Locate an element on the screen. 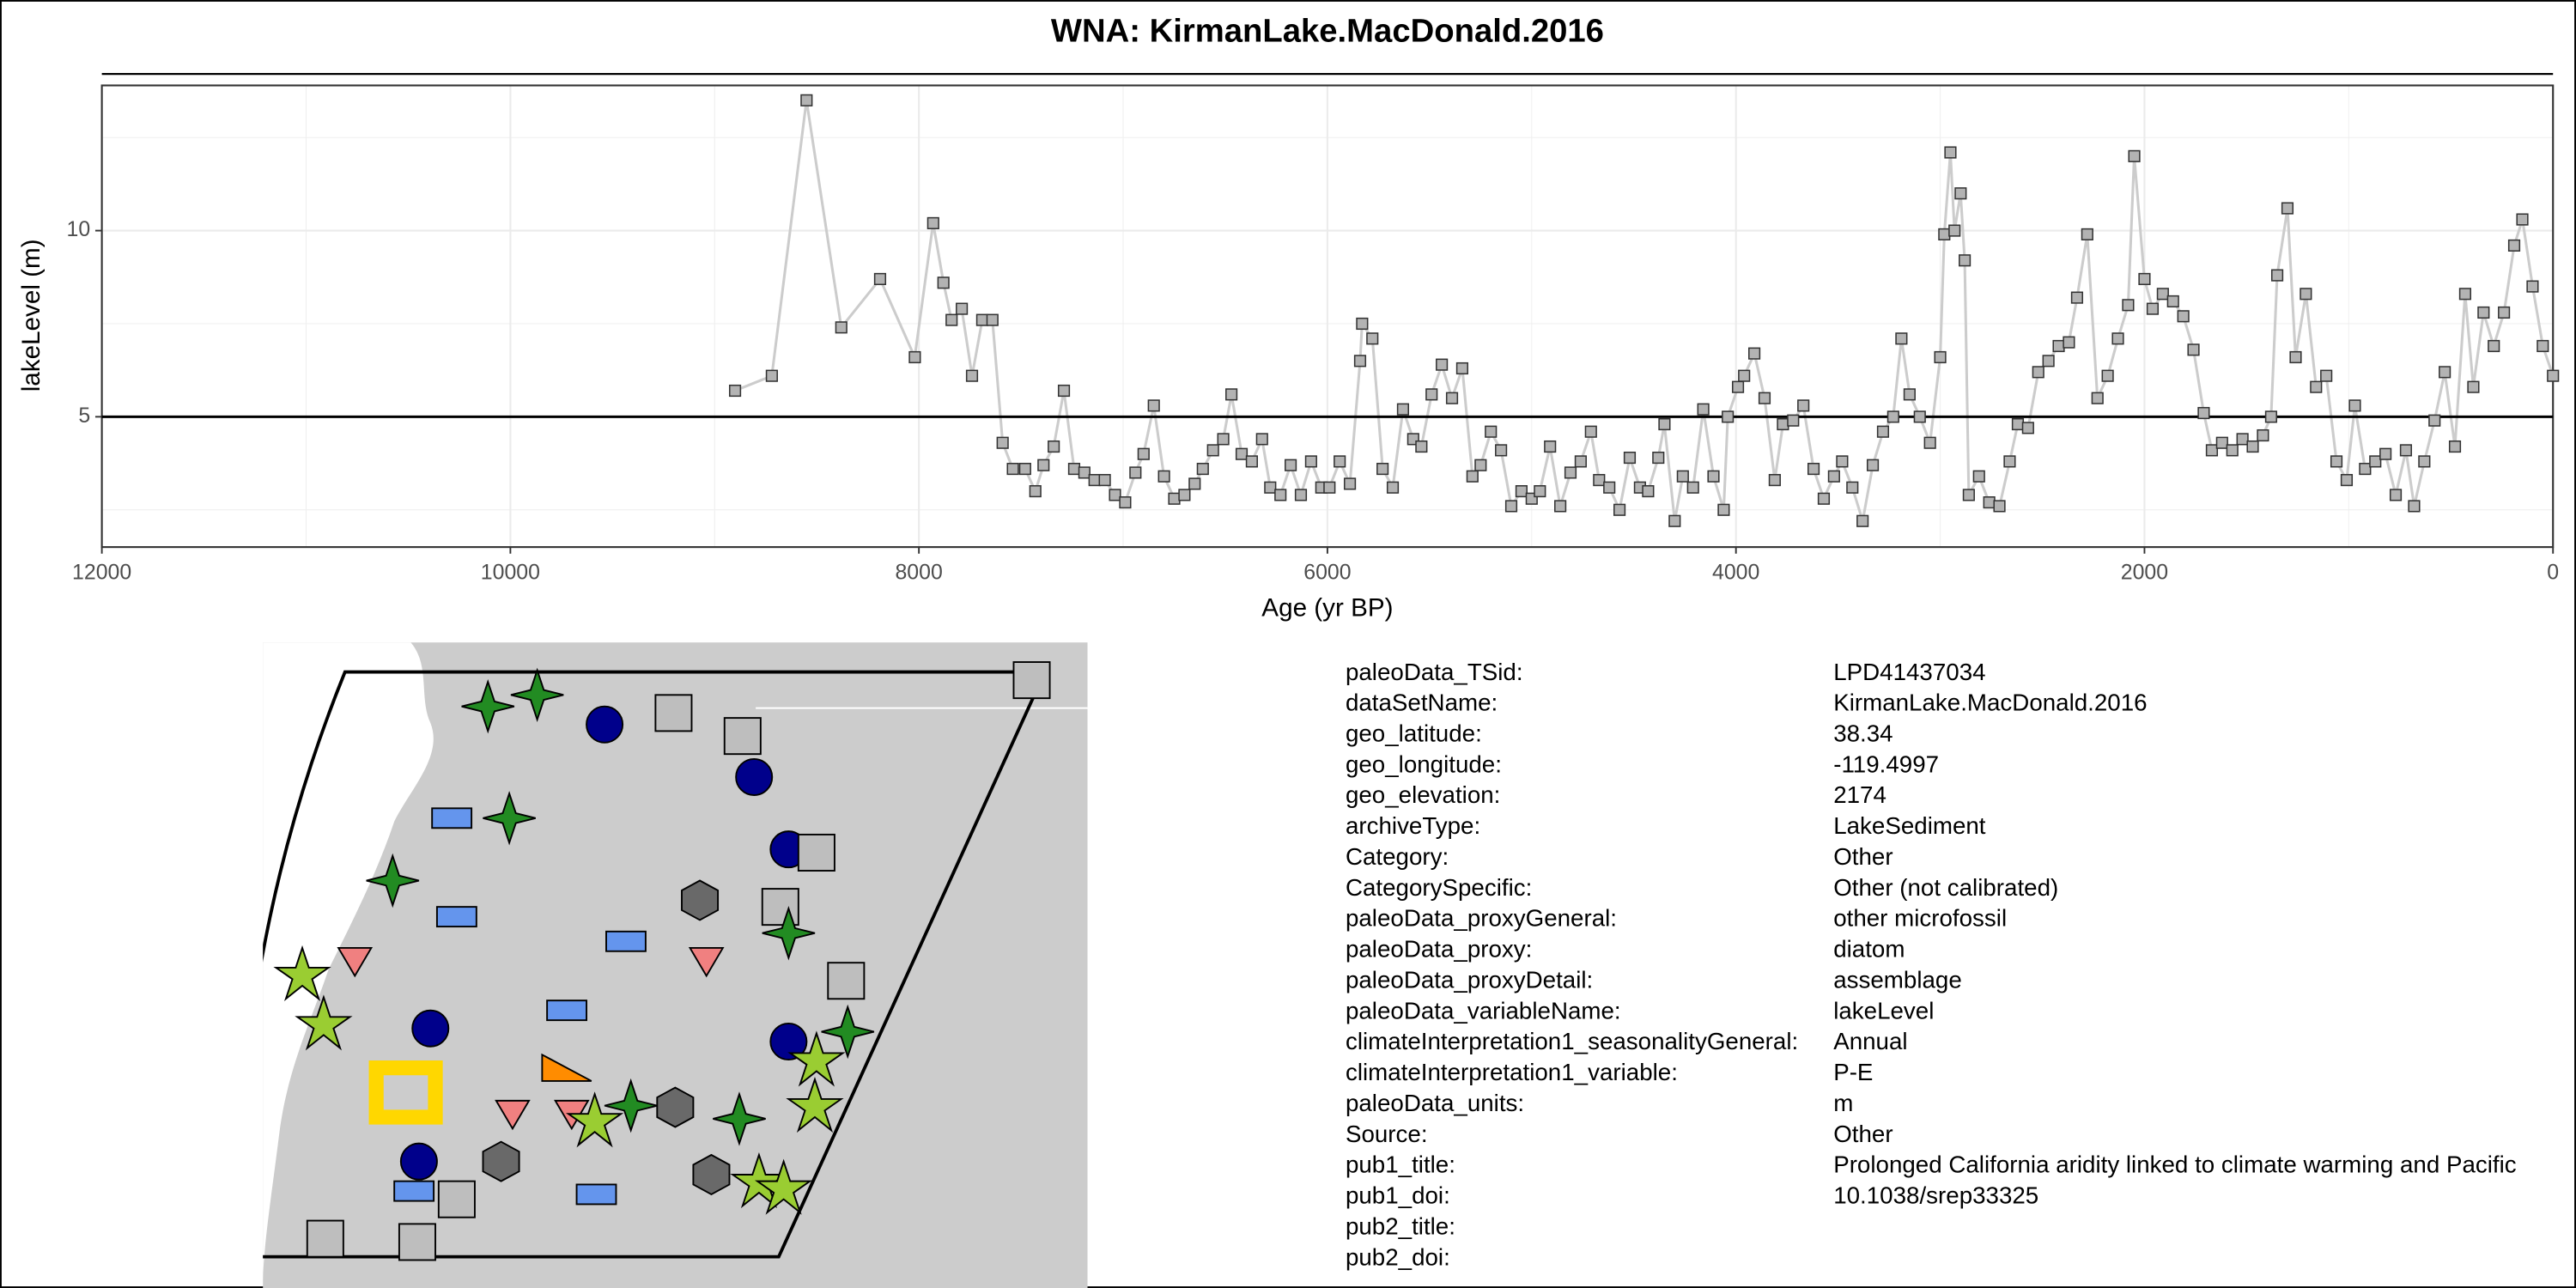  metadata-key: geo_longitude: is located at coordinates (1424, 764).